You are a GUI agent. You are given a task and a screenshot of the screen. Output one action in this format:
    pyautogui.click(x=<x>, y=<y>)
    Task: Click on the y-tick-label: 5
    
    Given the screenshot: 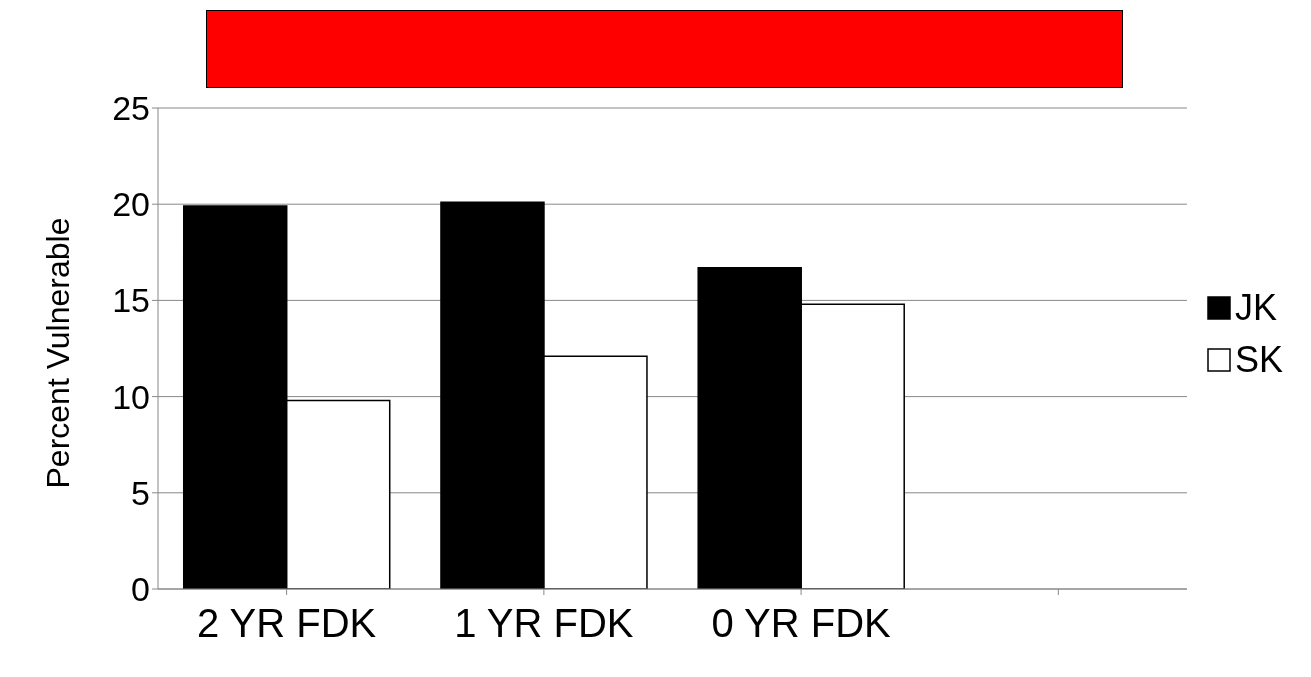 What is the action you would take?
    pyautogui.click(x=140, y=492)
    